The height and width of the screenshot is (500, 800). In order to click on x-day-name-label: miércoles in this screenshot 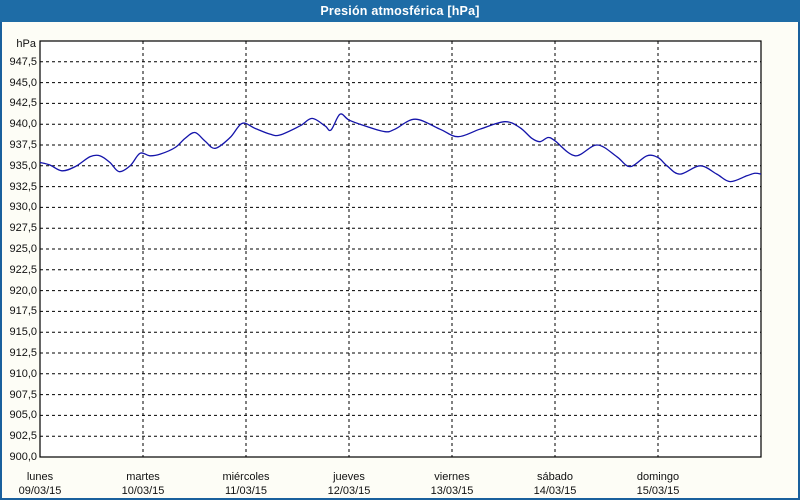, I will do `click(246, 477)`.